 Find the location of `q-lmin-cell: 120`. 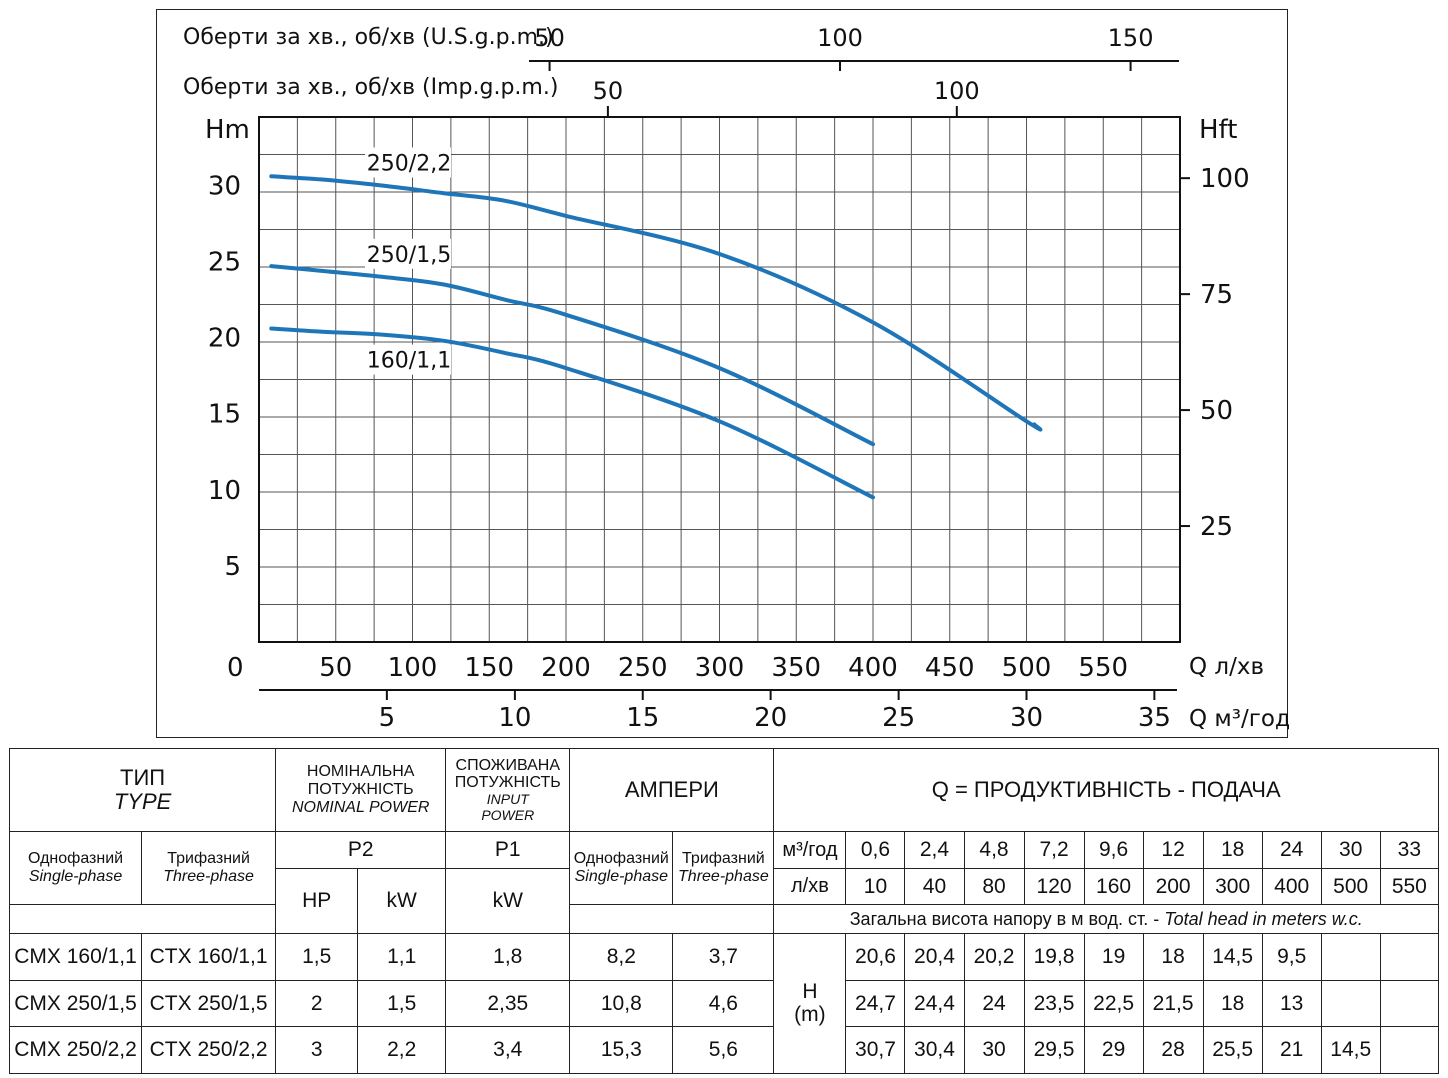

q-lmin-cell: 120 is located at coordinates (1054, 886).